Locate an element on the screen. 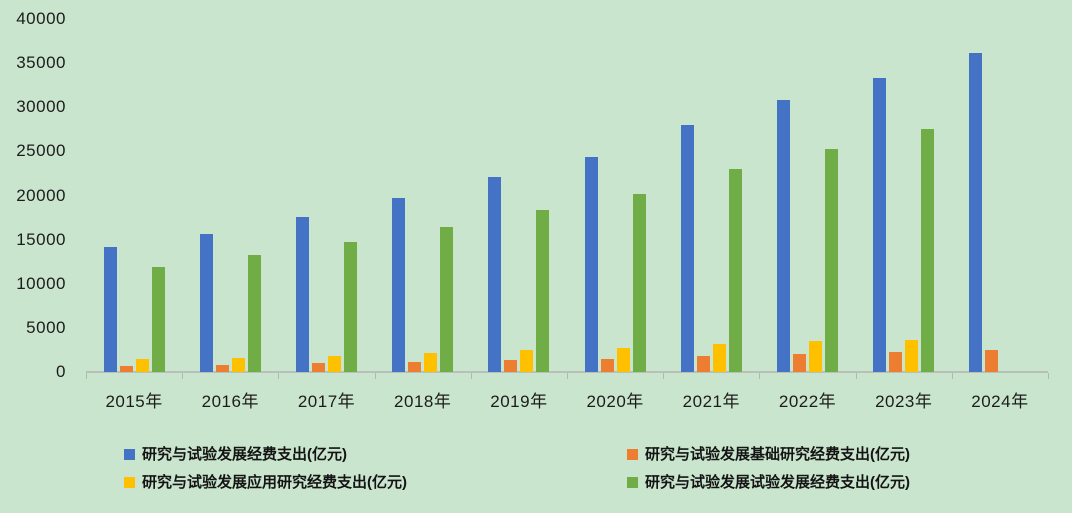  bar-group-2021 is located at coordinates (711, 195).